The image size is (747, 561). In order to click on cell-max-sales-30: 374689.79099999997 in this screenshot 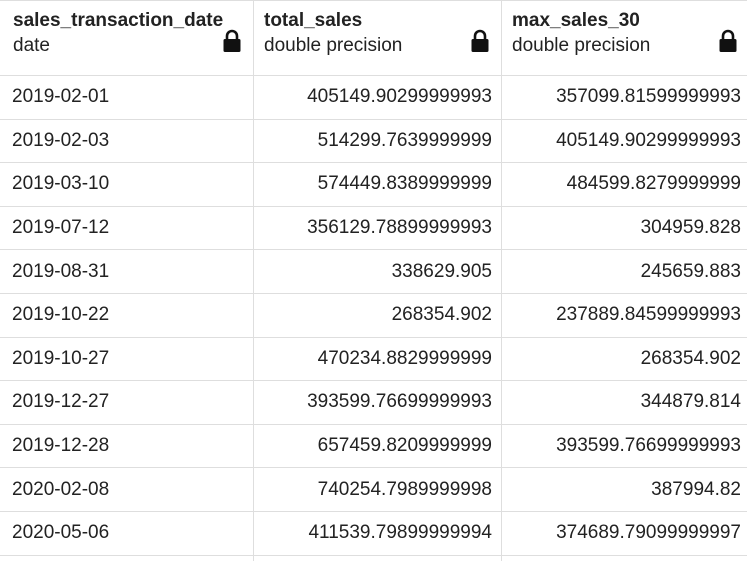, I will do `click(648, 533)`.